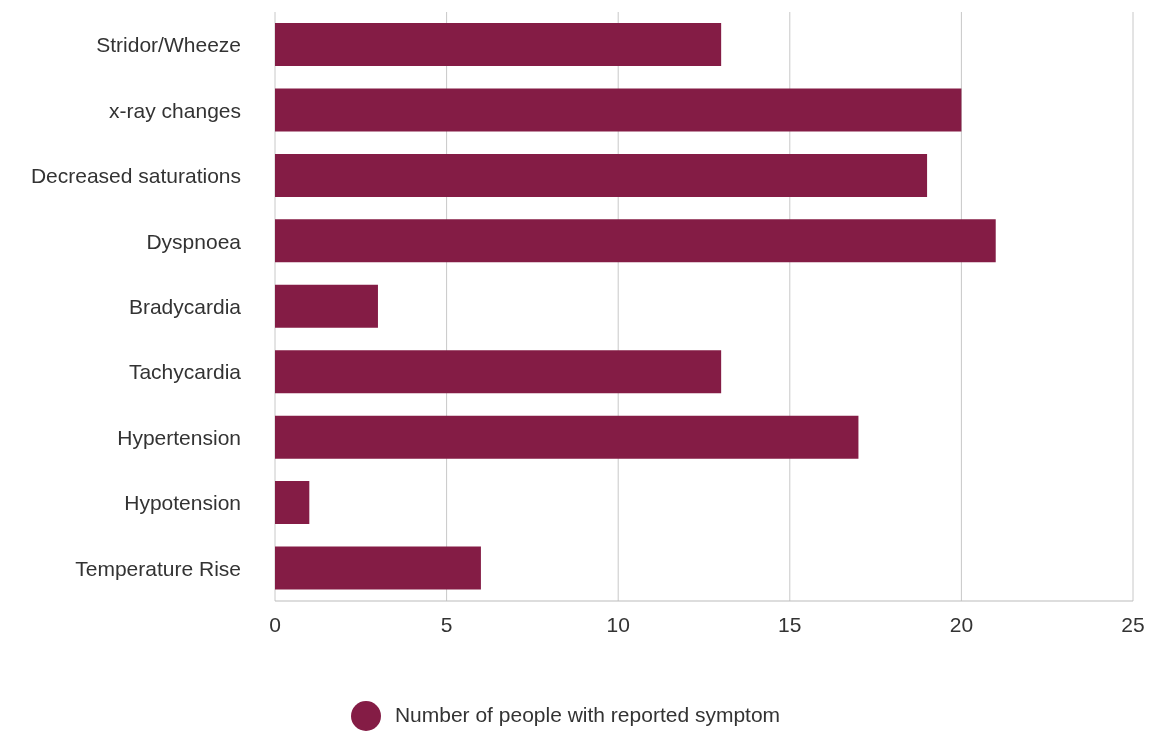 This screenshot has height=749, width=1153. What do you see at coordinates (1133, 624) in the screenshot?
I see `x-tick-label: 25` at bounding box center [1133, 624].